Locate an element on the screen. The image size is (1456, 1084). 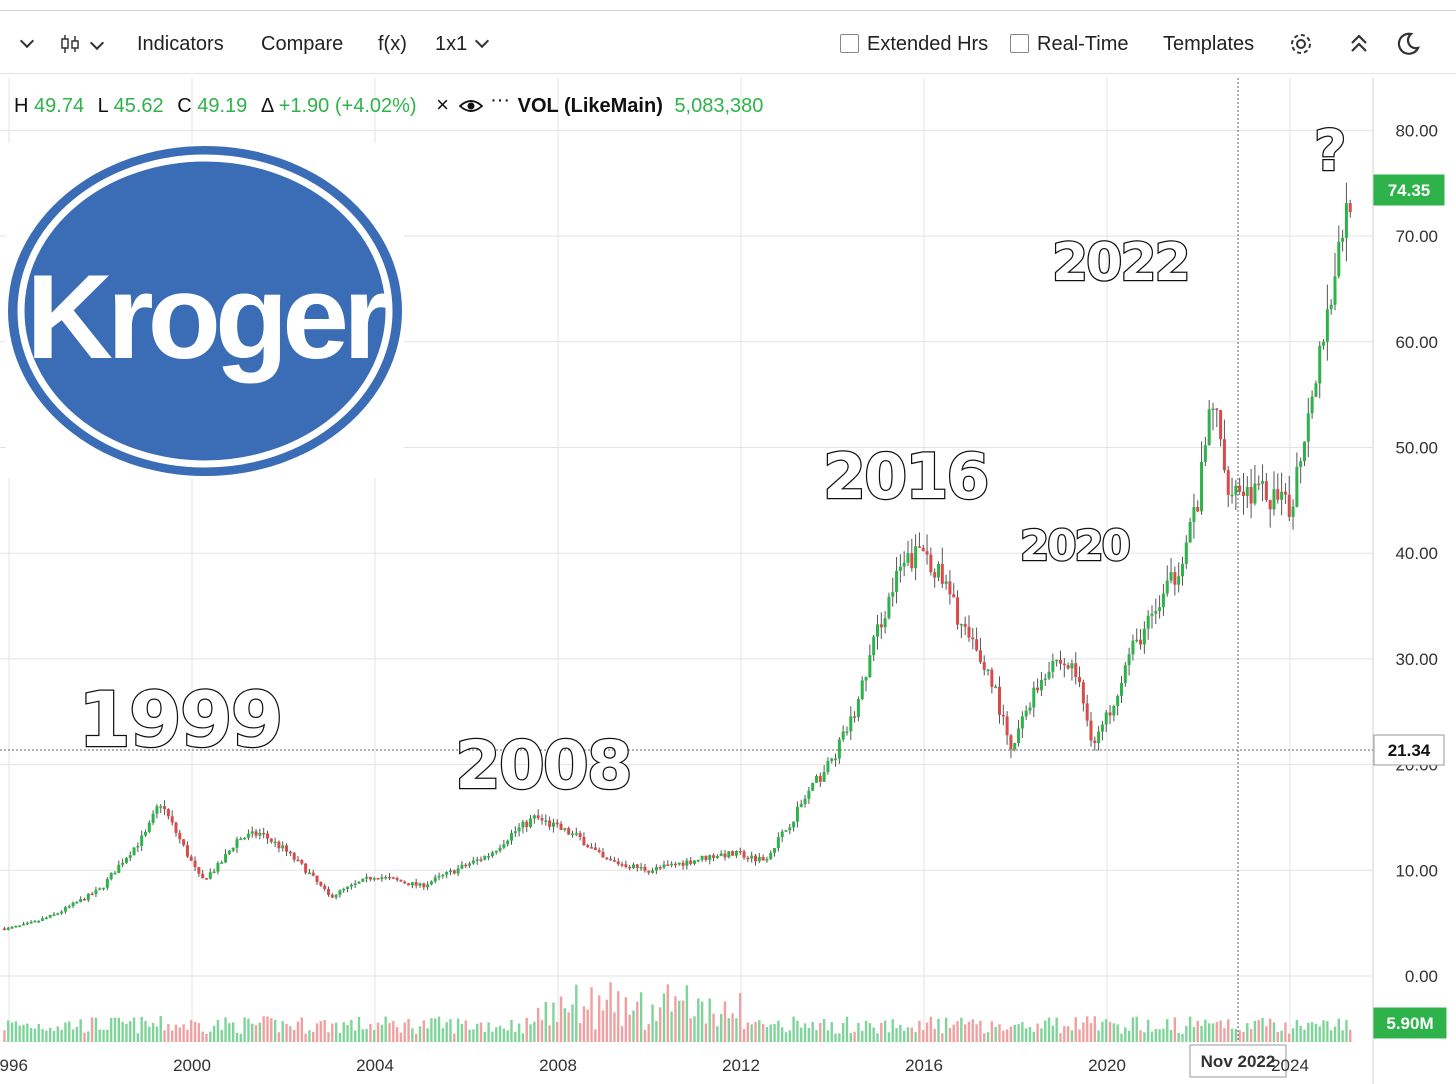
fx-button: f(x) is located at coordinates (392, 44).